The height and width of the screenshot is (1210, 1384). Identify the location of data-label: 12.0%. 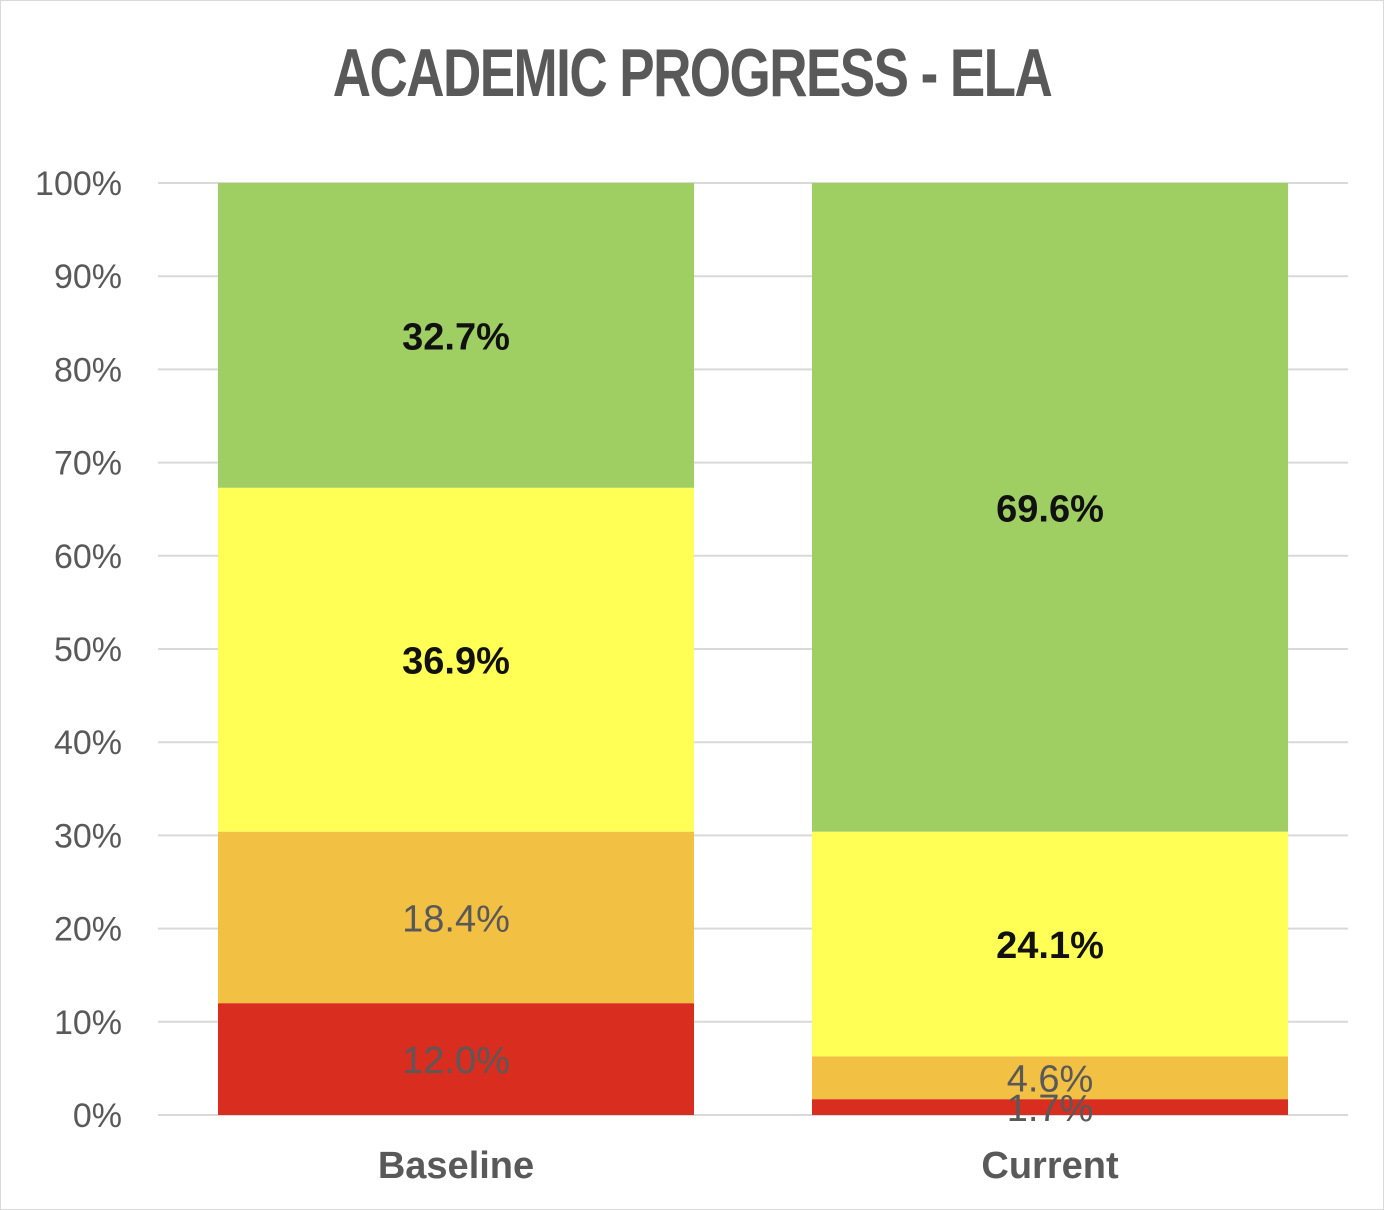
(456, 1061).